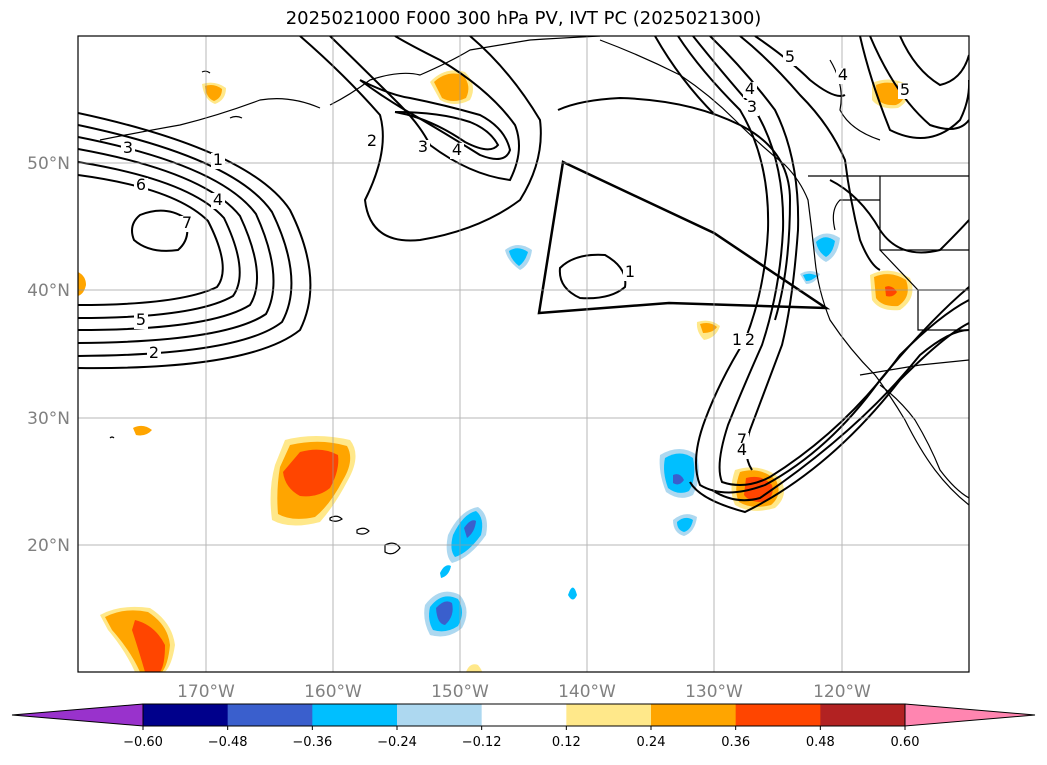 The width and height of the screenshot is (1047, 765). Describe the element at coordinates (312, 742) in the screenshot. I see `colorbar-tick-label: −0.36` at that location.